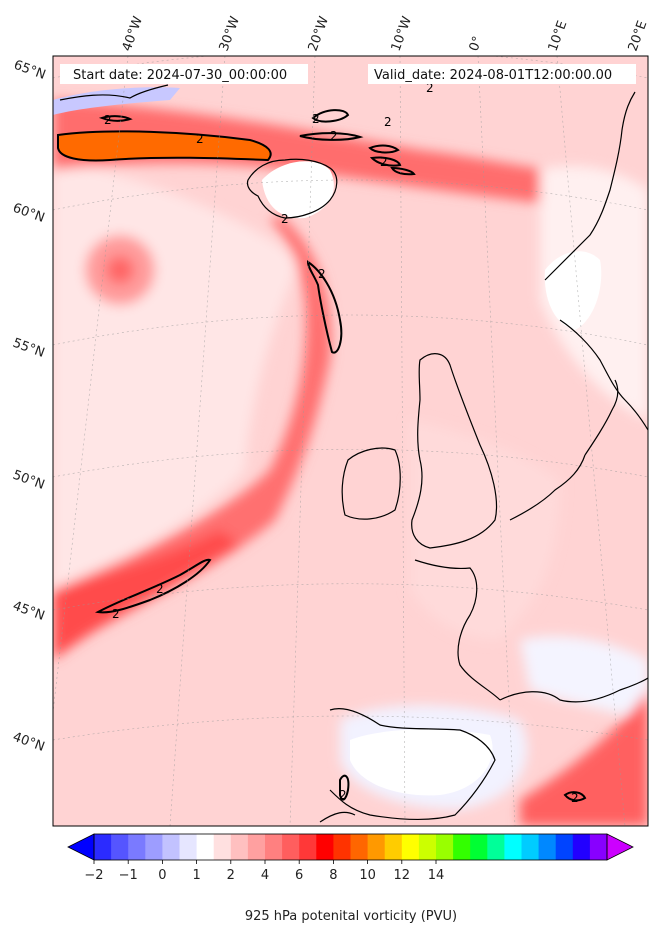  I want to click on colorbar-max-arrow, so click(620, 847).